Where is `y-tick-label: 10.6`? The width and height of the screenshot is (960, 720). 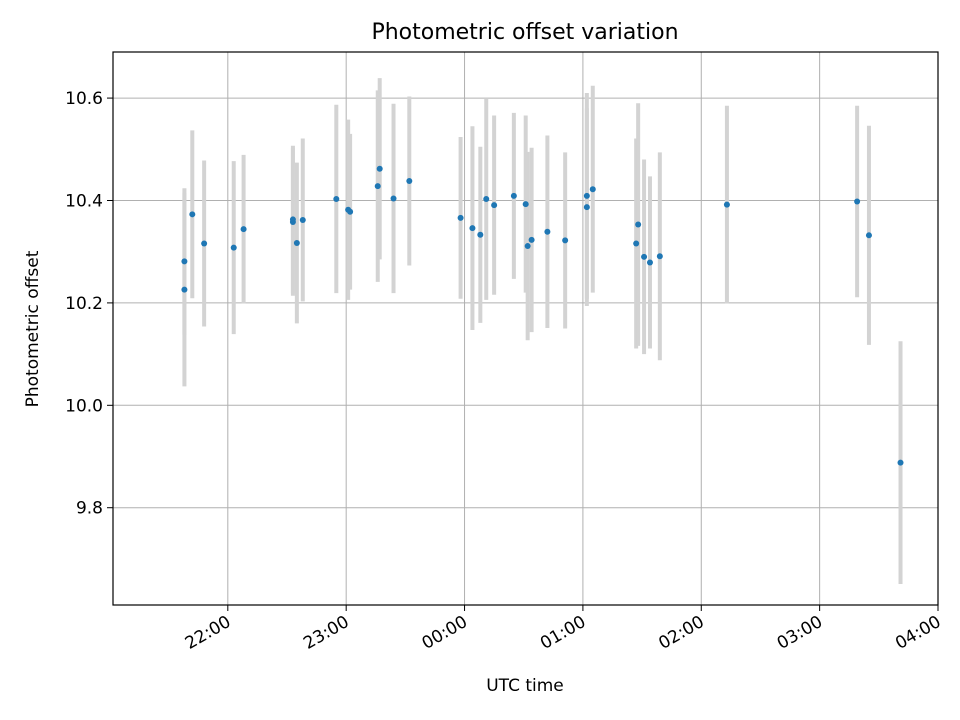
y-tick-label: 10.6 is located at coordinates (84, 99).